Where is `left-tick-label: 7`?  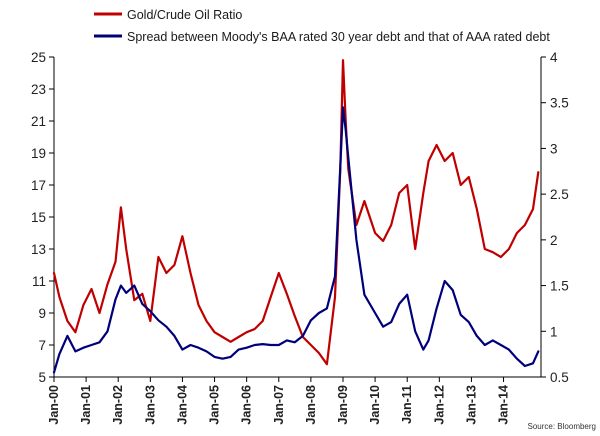 left-tick-label: 7 is located at coordinates (42, 345).